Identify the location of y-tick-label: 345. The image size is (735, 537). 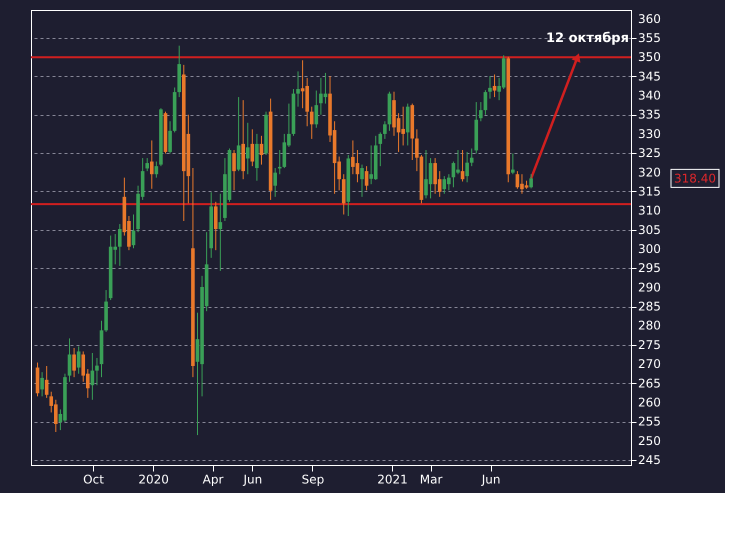
(649, 76).